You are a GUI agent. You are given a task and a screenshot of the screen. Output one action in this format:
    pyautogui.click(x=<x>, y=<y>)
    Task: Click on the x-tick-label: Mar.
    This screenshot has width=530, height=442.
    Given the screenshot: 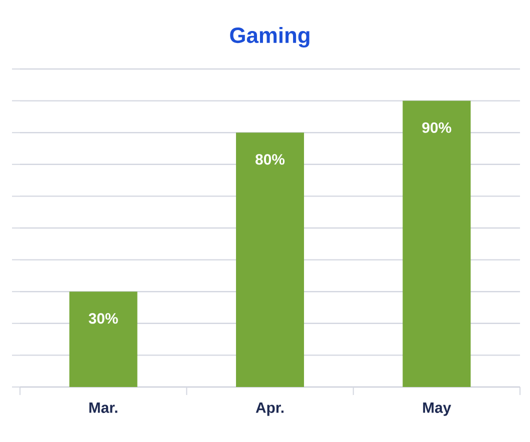 What is the action you would take?
    pyautogui.click(x=103, y=407)
    